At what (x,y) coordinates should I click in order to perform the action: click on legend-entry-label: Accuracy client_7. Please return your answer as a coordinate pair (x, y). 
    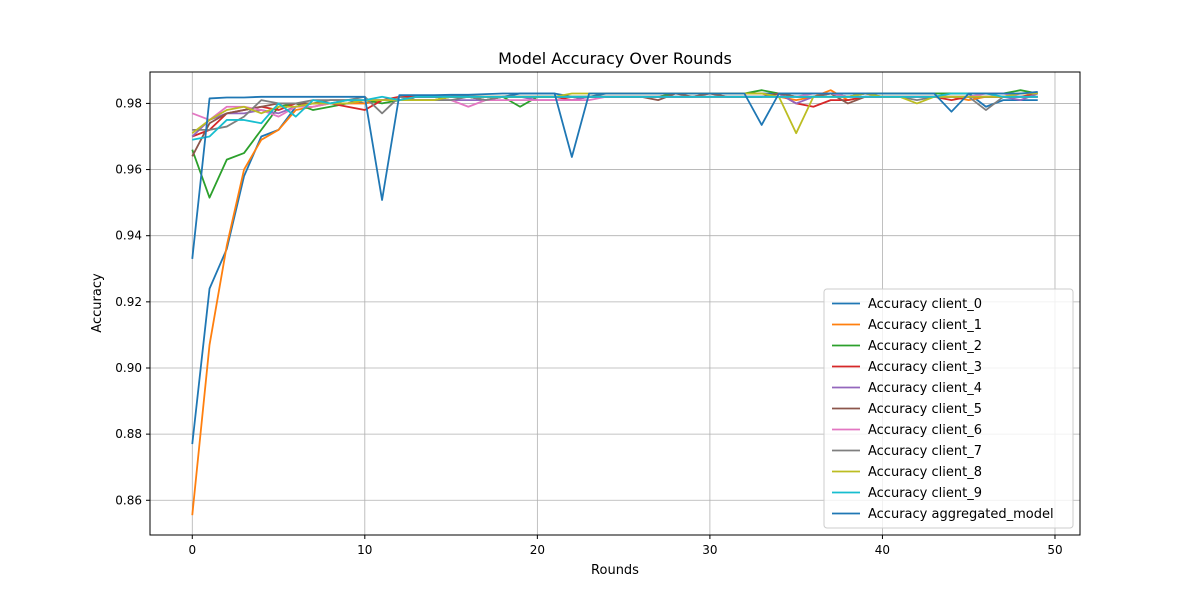
    Looking at the image, I should click on (925, 451).